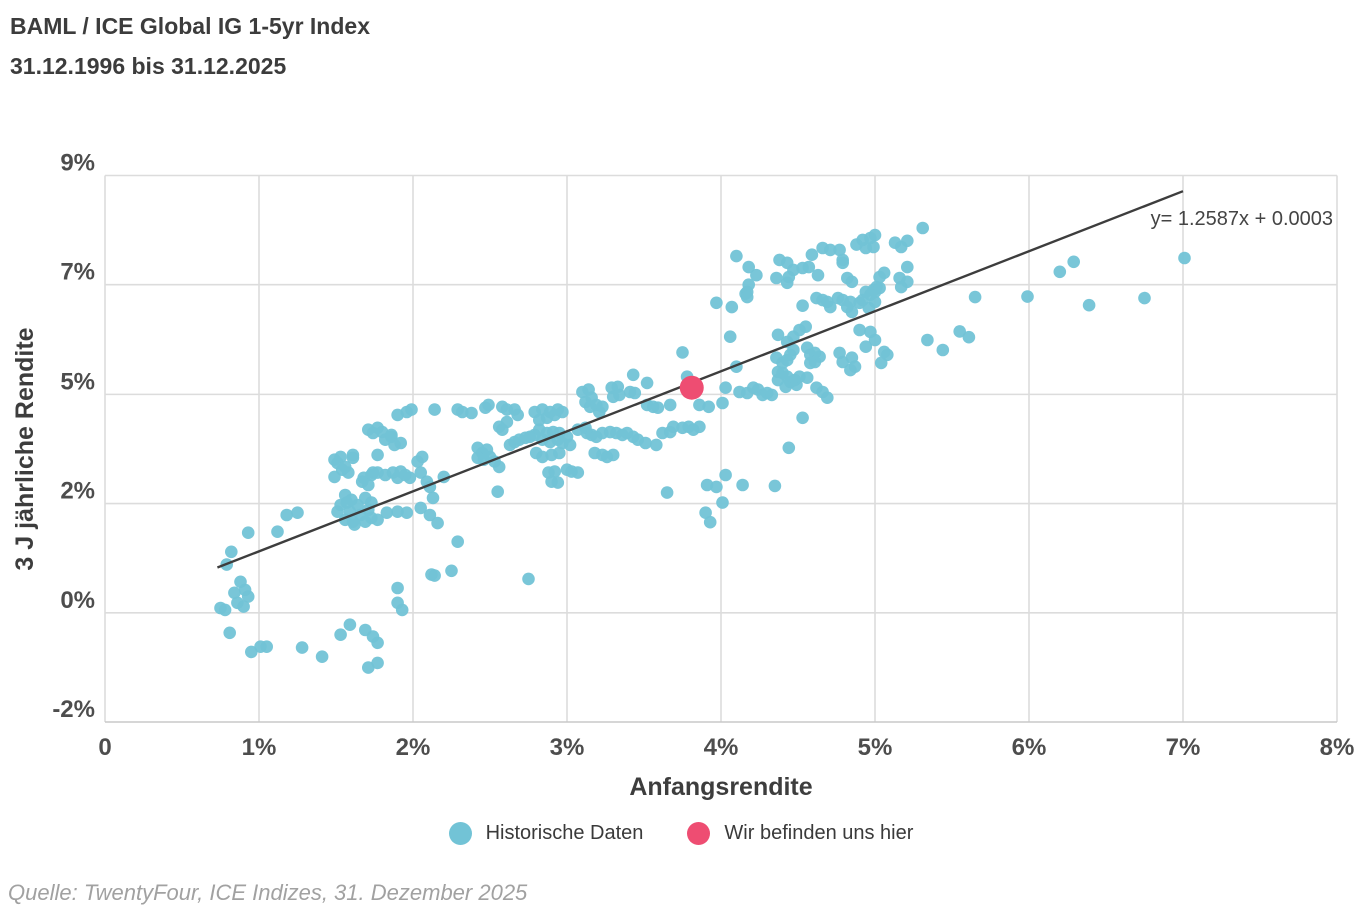  Describe the element at coordinates (691, 387) in the screenshot. I see `current-position-point` at that location.